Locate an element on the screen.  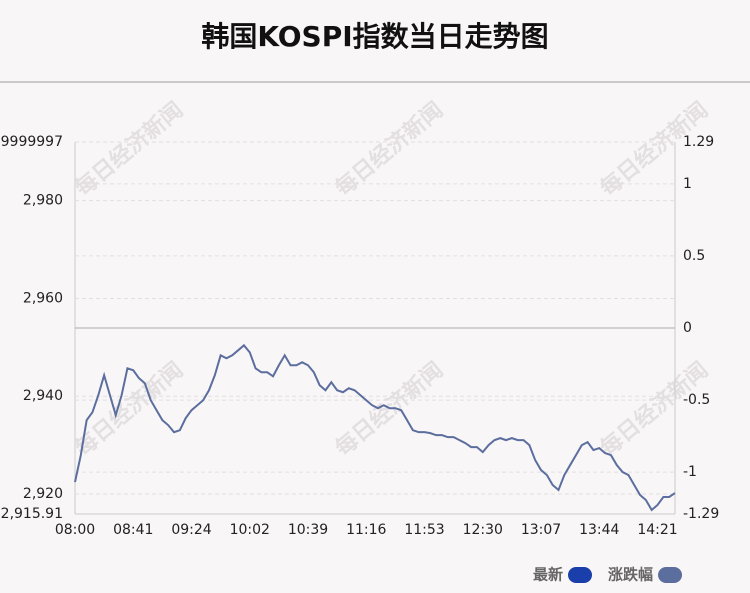
y2-tick-label: -0.5 is located at coordinates (696, 400).